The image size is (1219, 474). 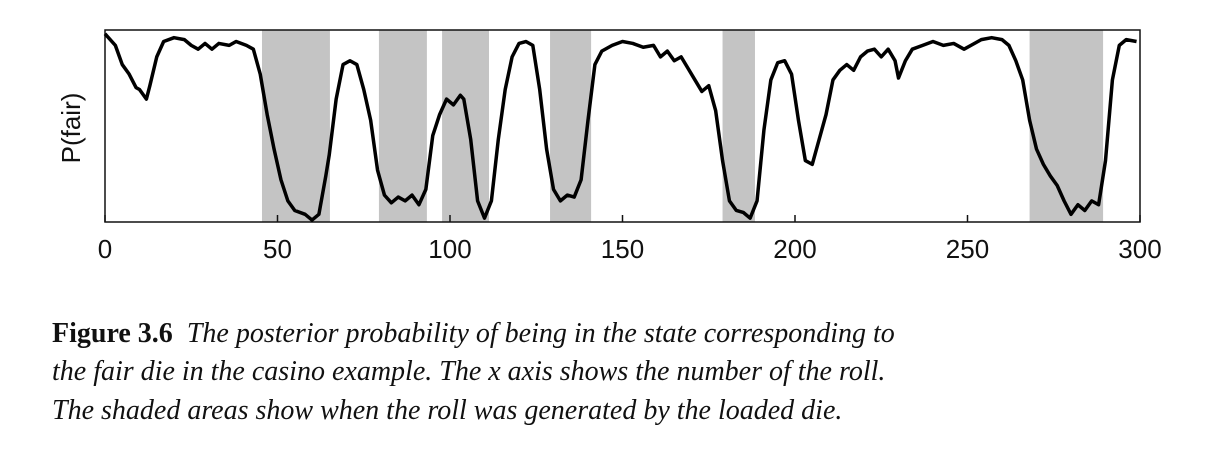 I want to click on x-tick-label: 100, so click(x=449, y=249).